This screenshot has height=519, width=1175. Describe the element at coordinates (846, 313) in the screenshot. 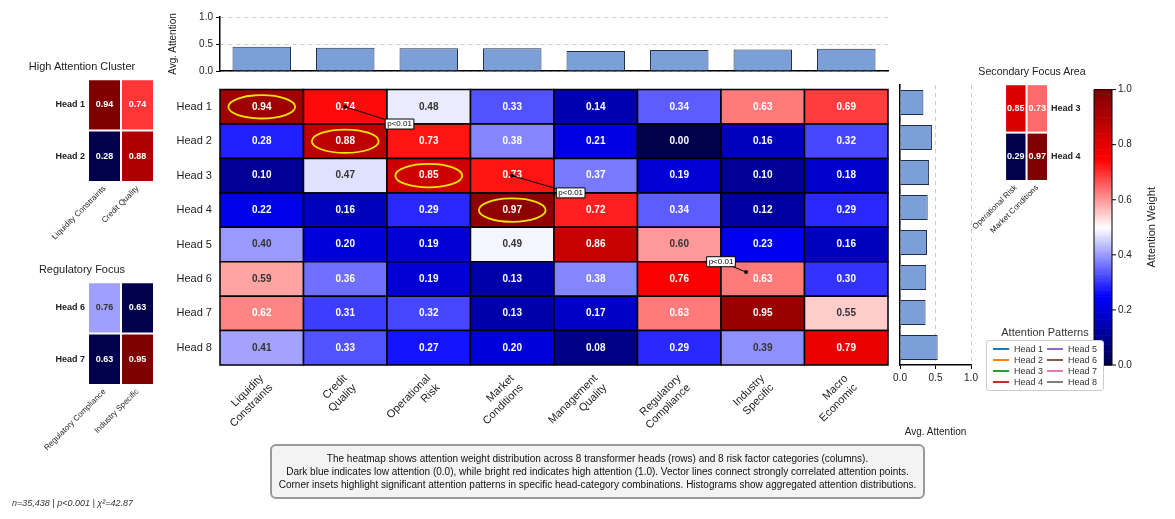

I see `data-label: 0.55` at that location.